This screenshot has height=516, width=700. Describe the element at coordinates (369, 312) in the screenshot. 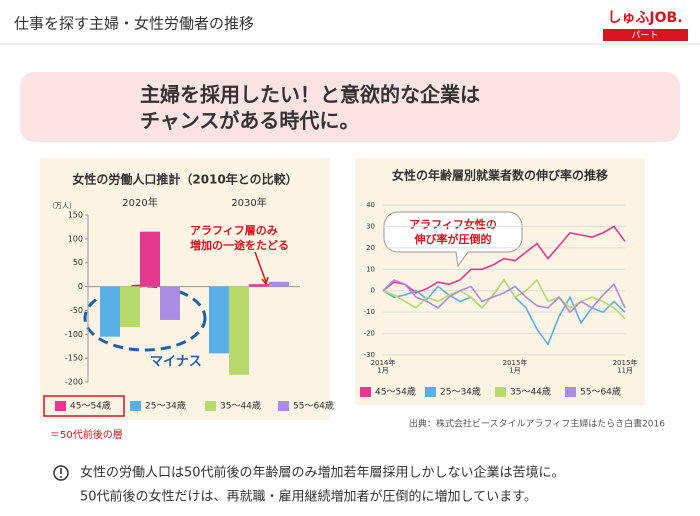

I see `y-tick-label: -10` at that location.